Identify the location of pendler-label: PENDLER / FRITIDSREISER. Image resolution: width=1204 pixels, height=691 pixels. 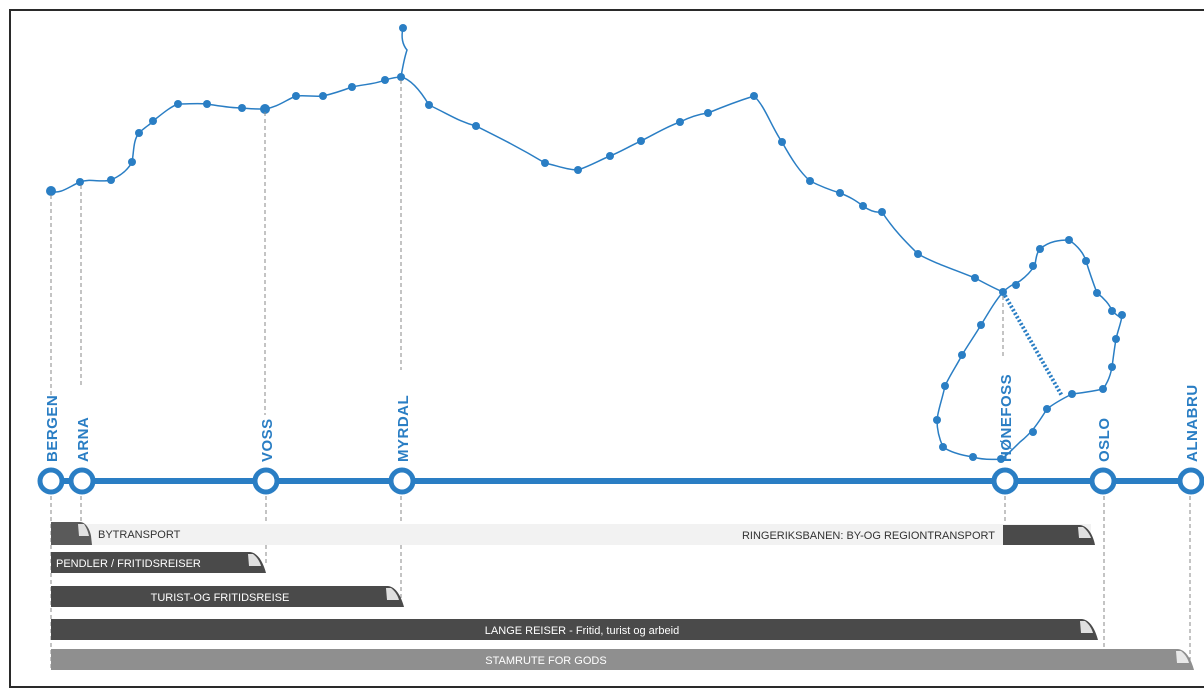
(128, 564).